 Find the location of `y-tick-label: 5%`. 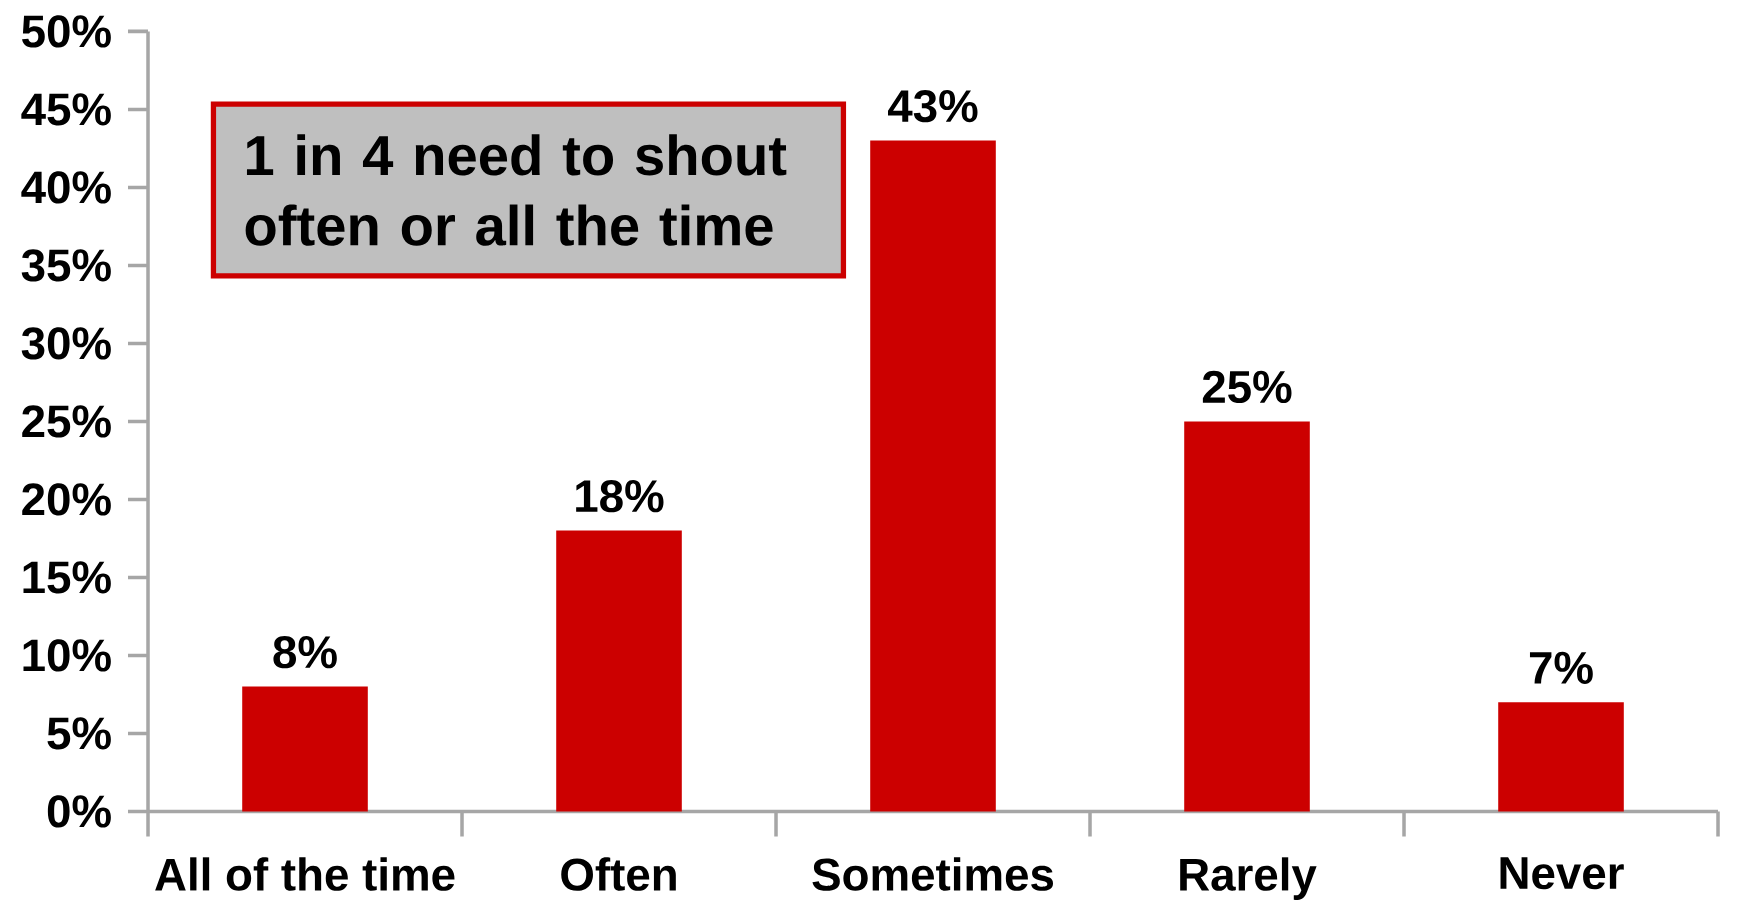

y-tick-label: 5% is located at coordinates (79, 733).